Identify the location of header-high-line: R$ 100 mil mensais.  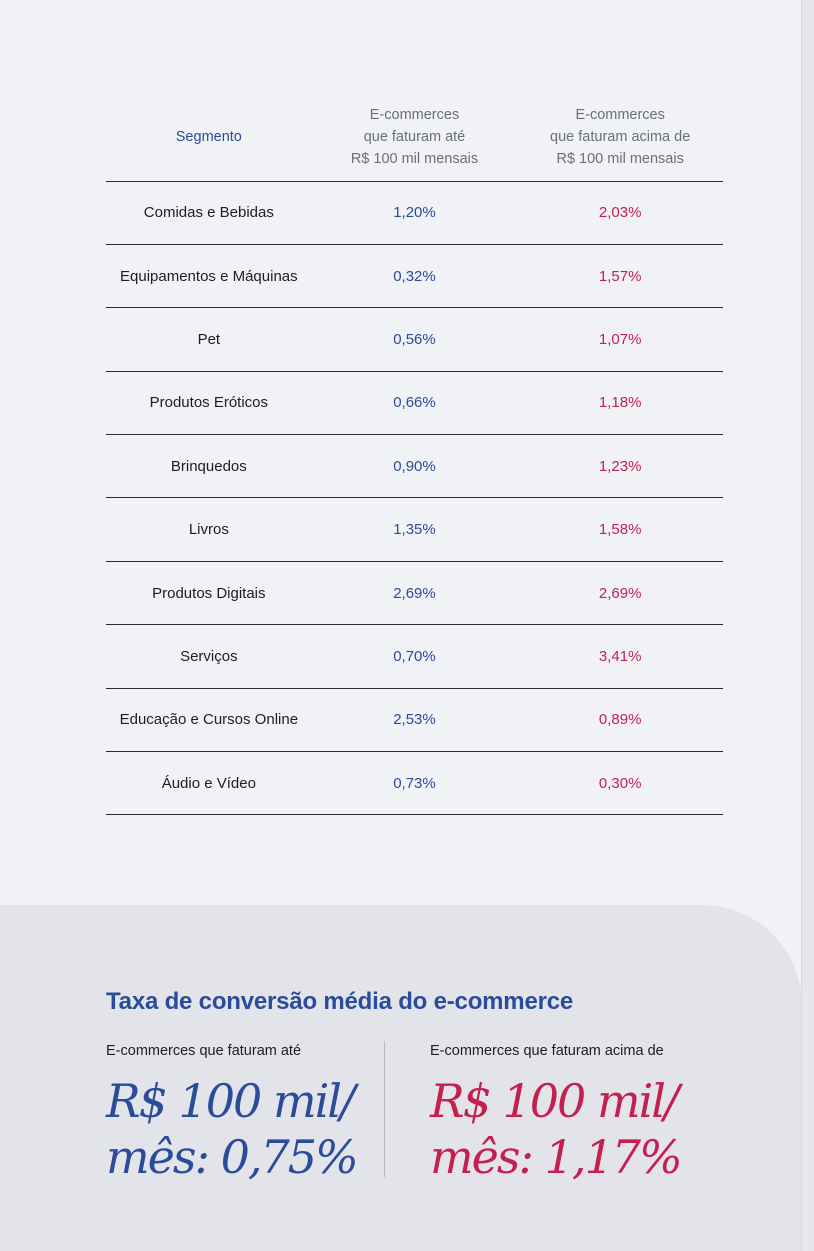
(620, 158).